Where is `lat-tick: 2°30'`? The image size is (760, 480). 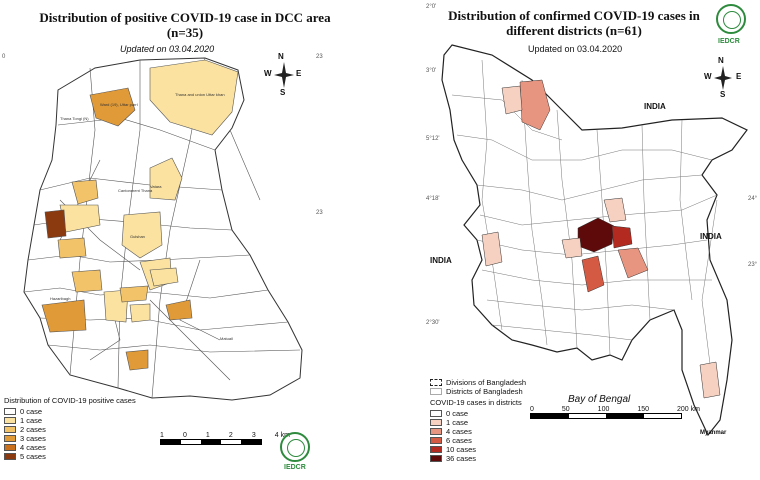 lat-tick: 2°30' is located at coordinates (433, 323).